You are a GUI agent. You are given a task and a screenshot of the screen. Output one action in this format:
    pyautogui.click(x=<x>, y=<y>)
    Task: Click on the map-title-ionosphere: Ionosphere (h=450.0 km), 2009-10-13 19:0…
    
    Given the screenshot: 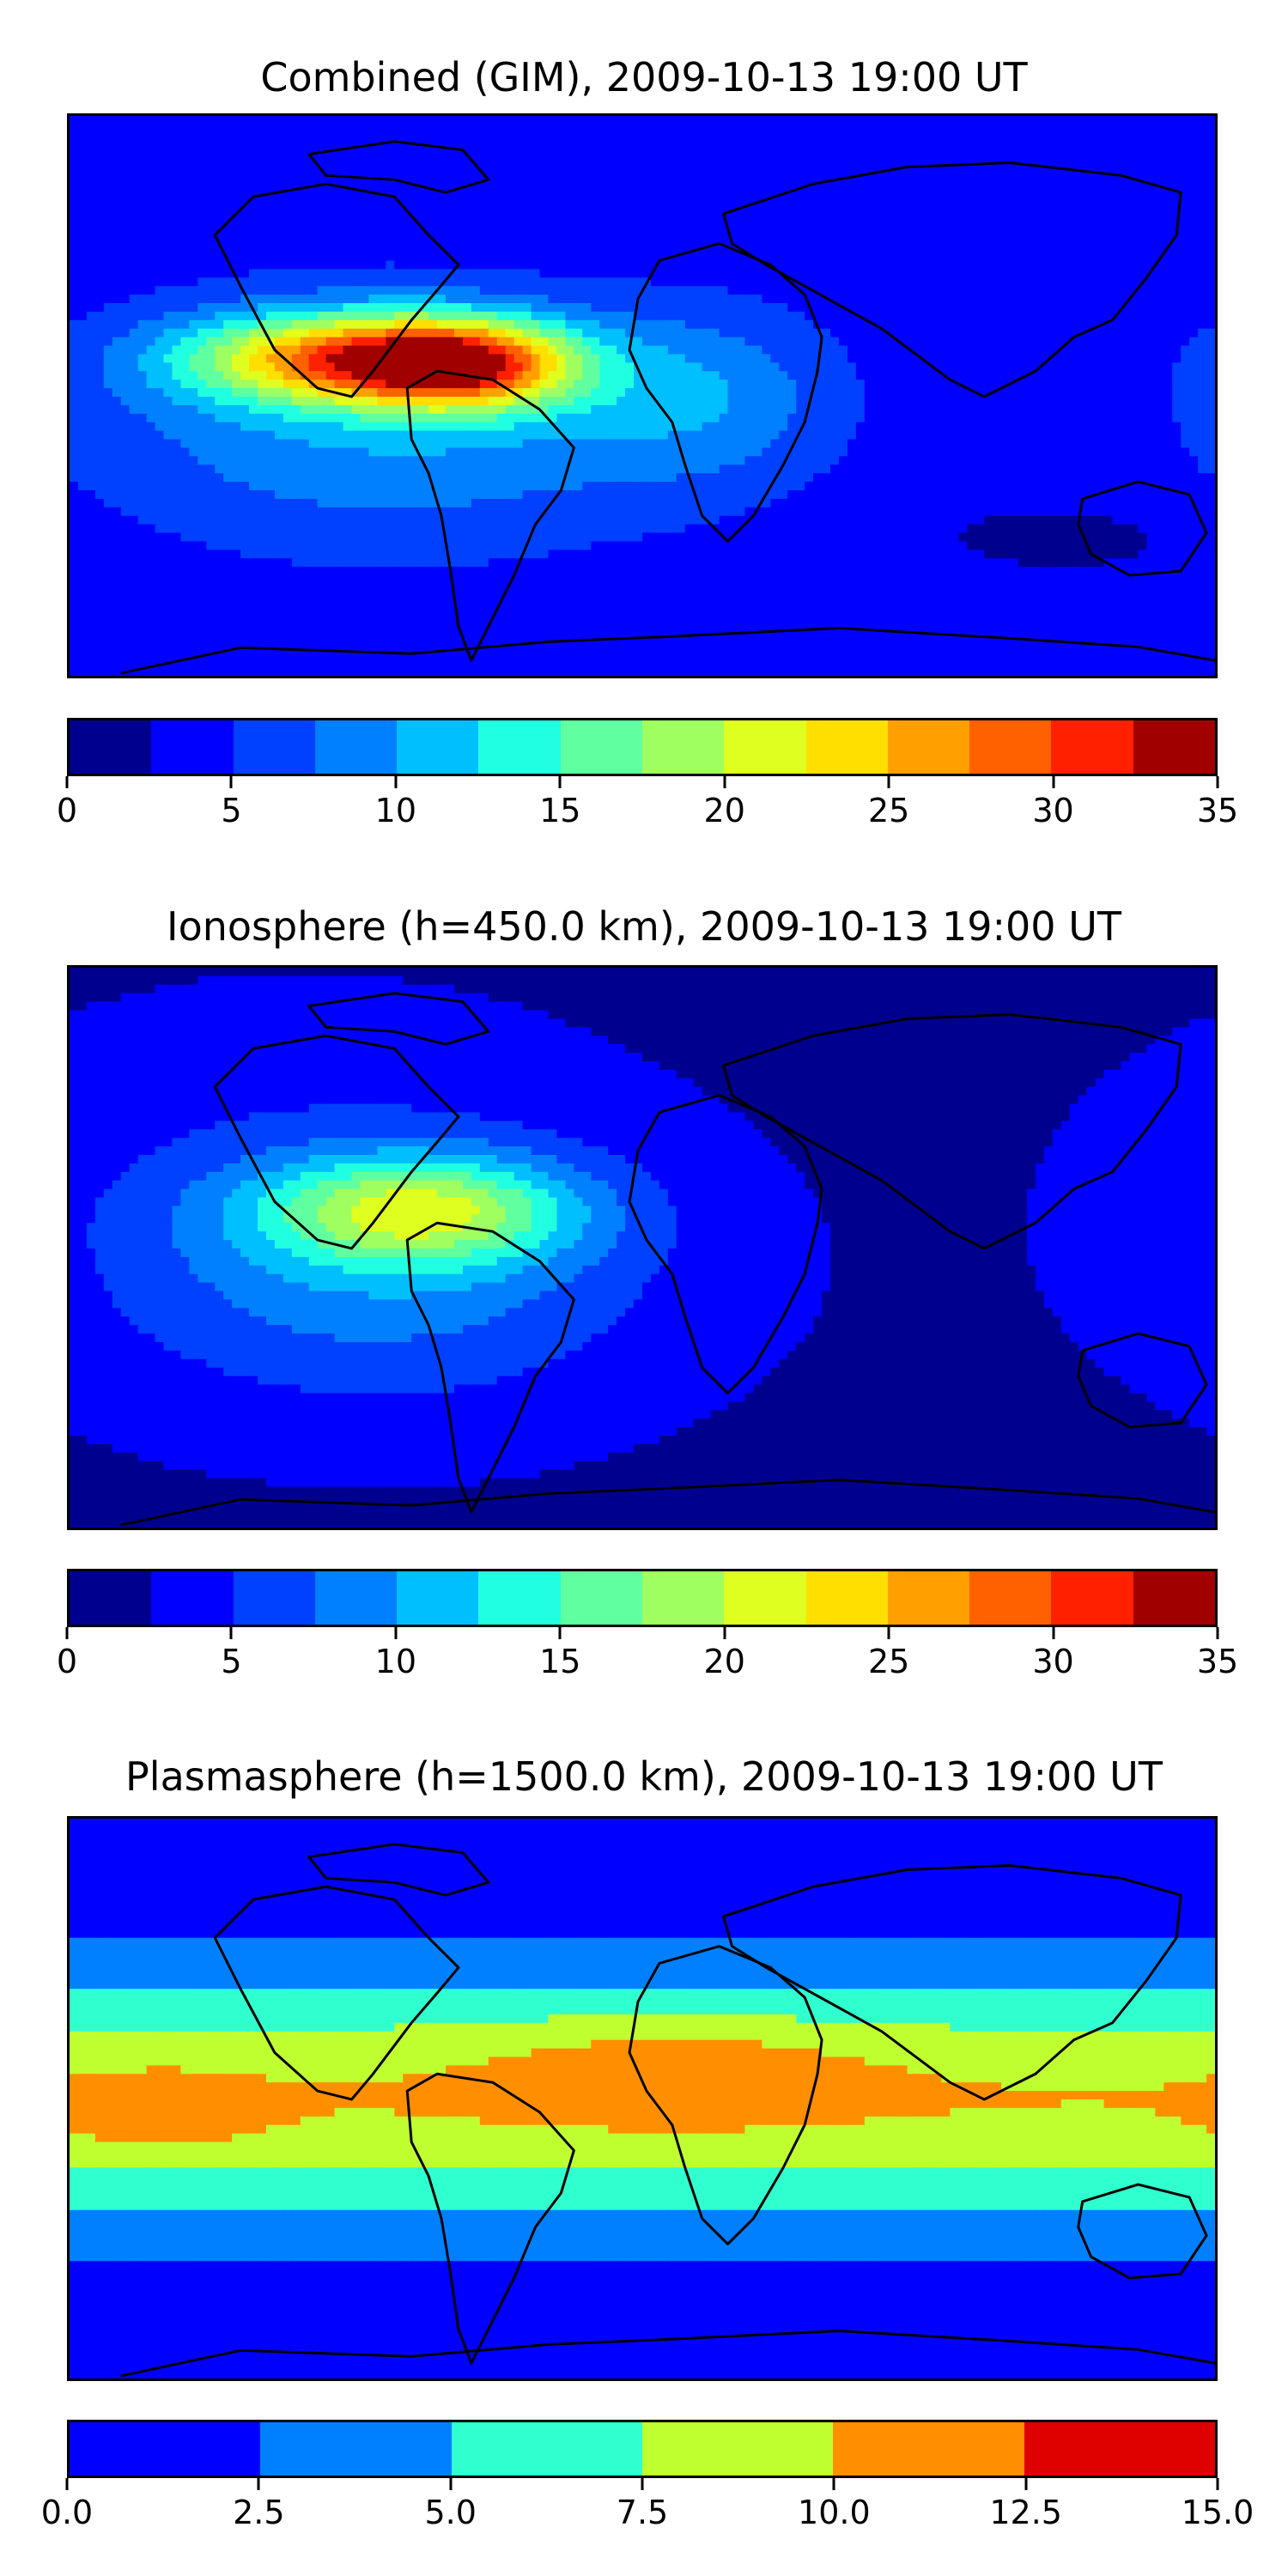 What is the action you would take?
    pyautogui.click(x=644, y=926)
    